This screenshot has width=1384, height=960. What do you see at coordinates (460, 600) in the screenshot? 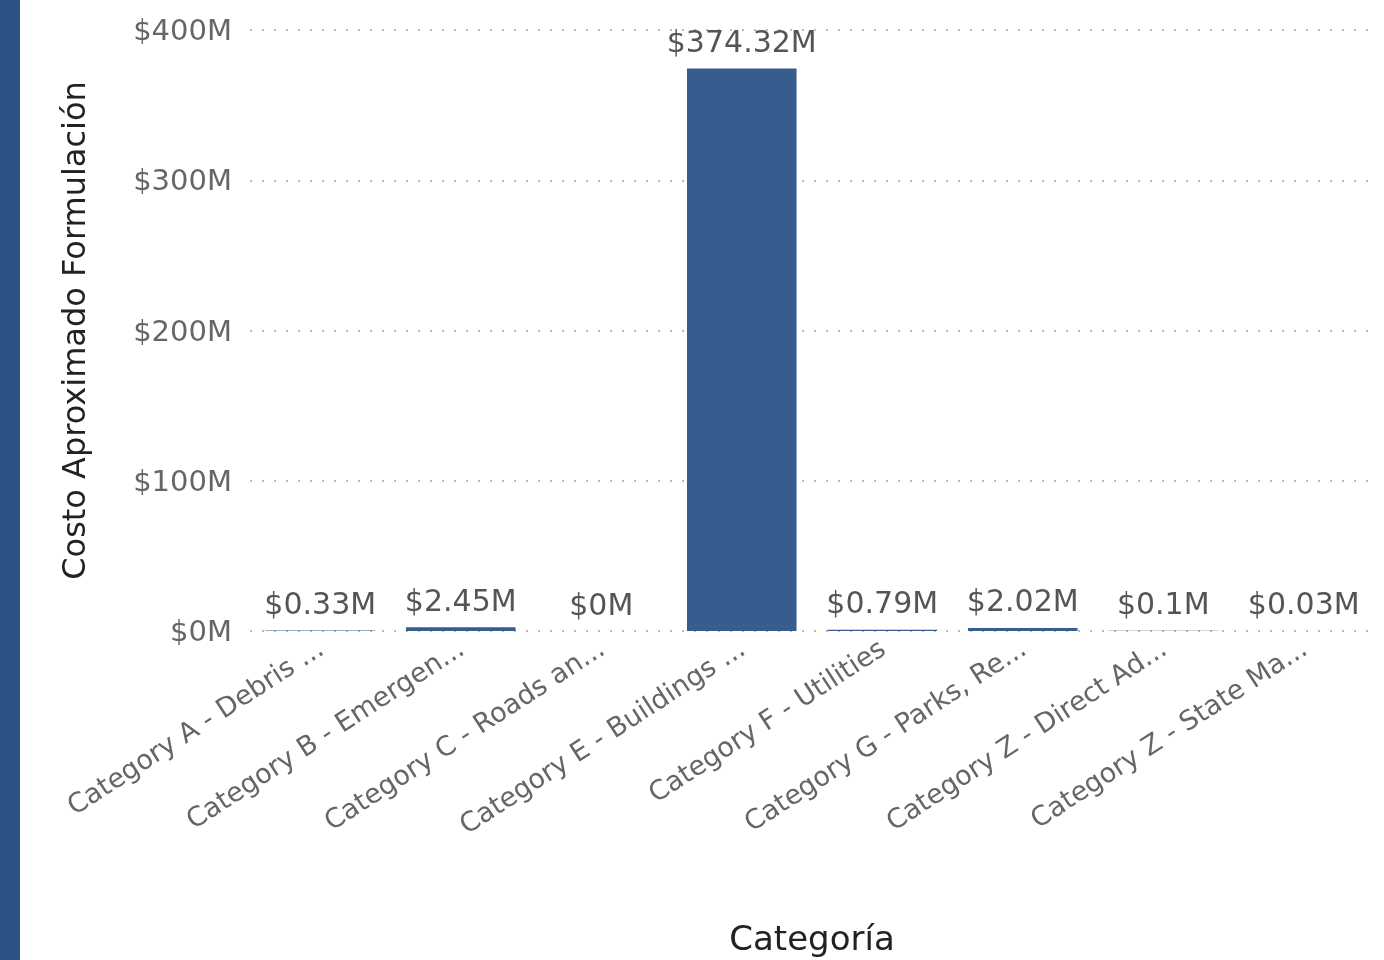
I see `data-label: $2.45M` at bounding box center [460, 600].